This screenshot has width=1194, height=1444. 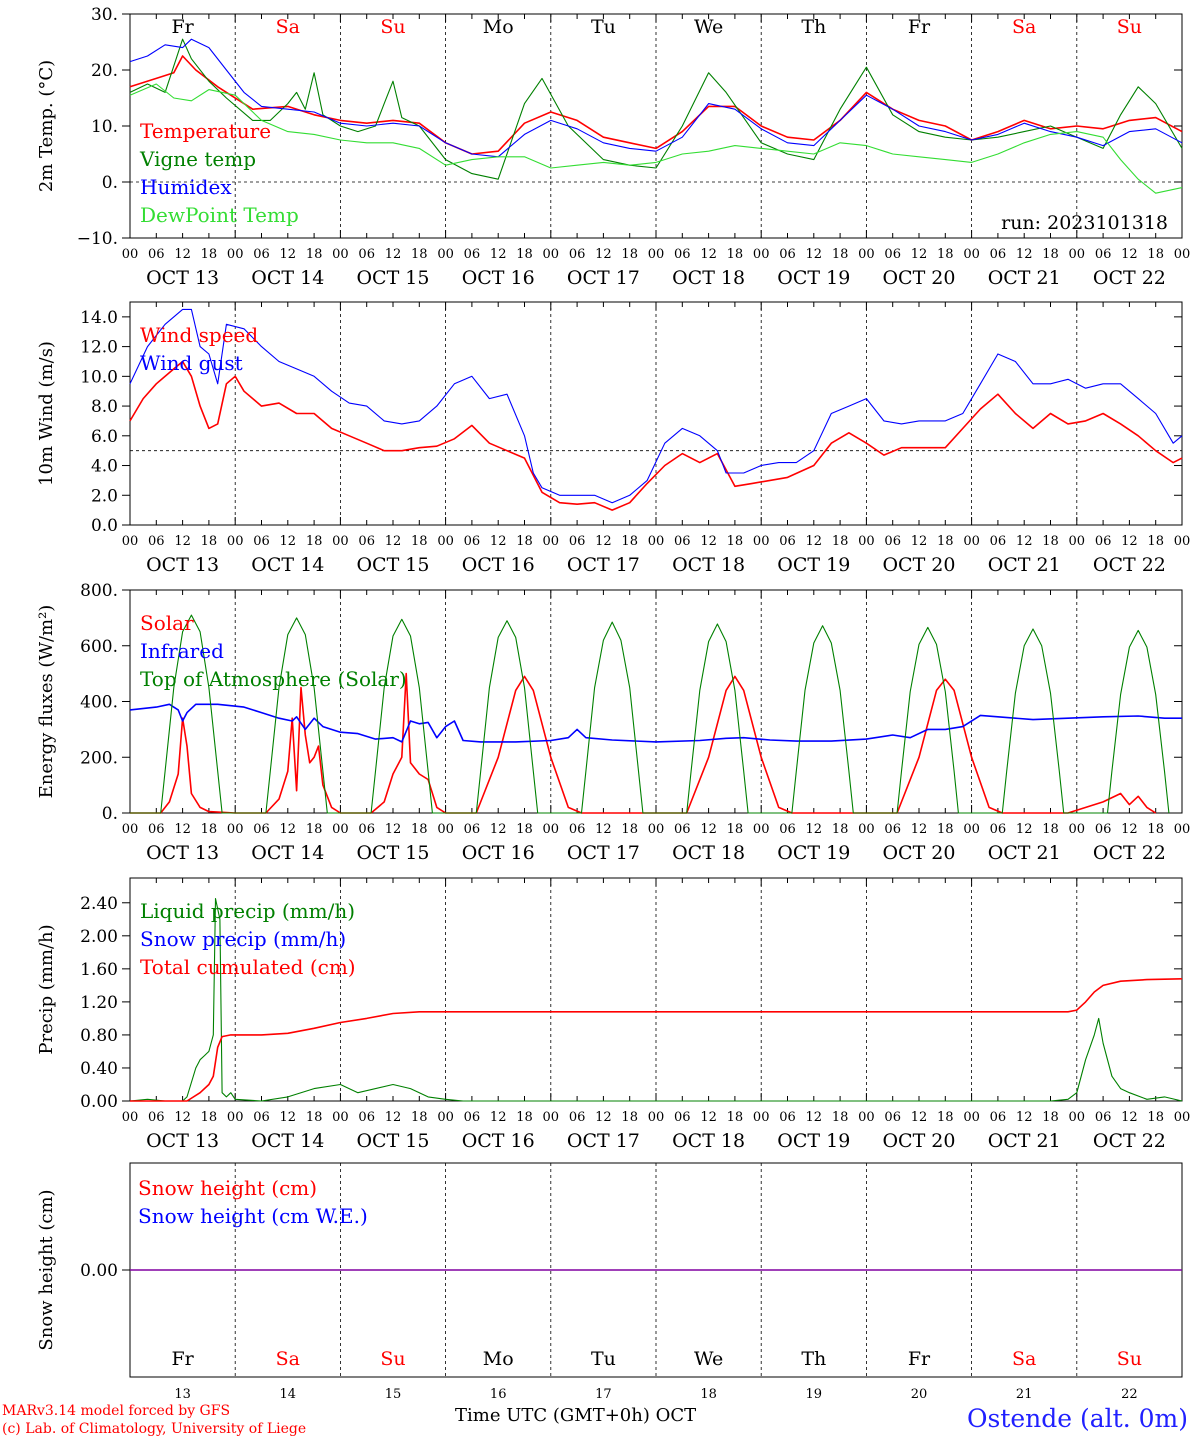 What do you see at coordinates (197, 159) in the screenshot?
I see `legend-entry: Vigne temp` at bounding box center [197, 159].